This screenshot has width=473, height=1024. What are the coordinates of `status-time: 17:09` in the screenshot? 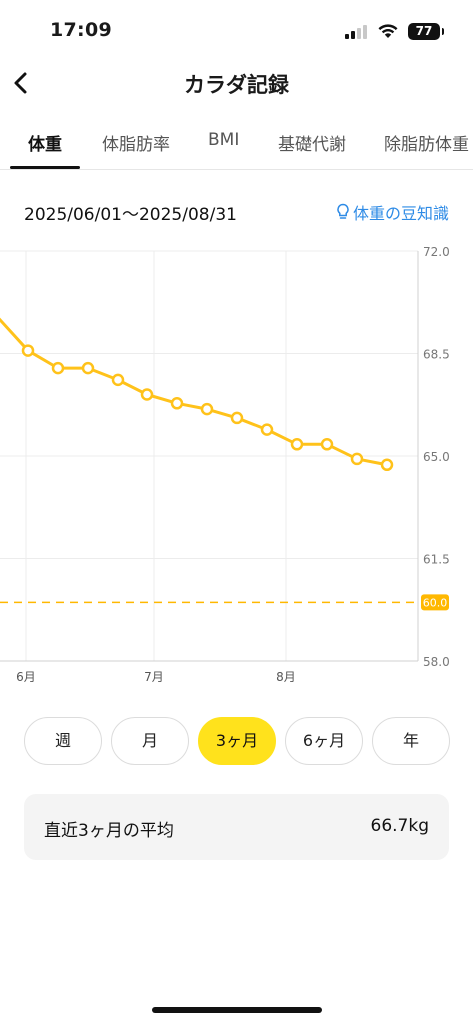 It's located at (81, 30).